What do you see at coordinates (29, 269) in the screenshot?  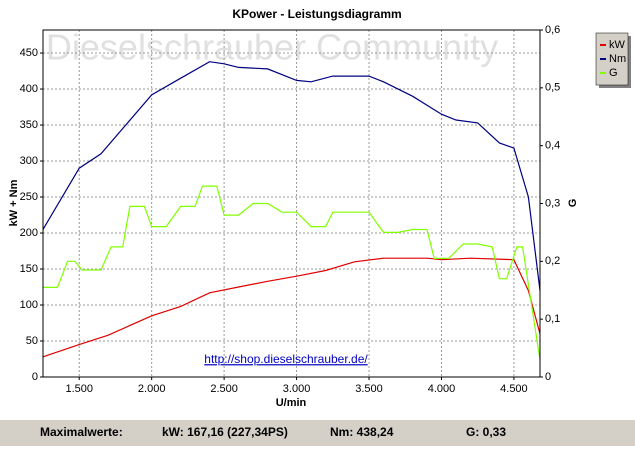 I see `y-tick-label: 150` at bounding box center [29, 269].